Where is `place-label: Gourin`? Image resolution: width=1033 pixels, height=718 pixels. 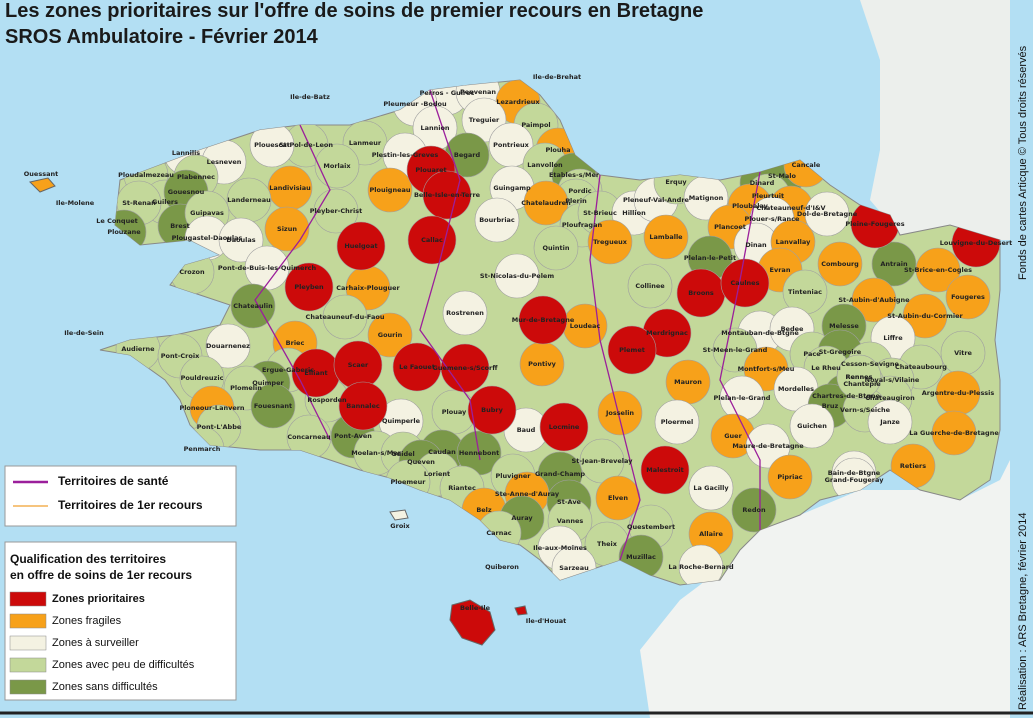 place-label: Gourin is located at coordinates (390, 335).